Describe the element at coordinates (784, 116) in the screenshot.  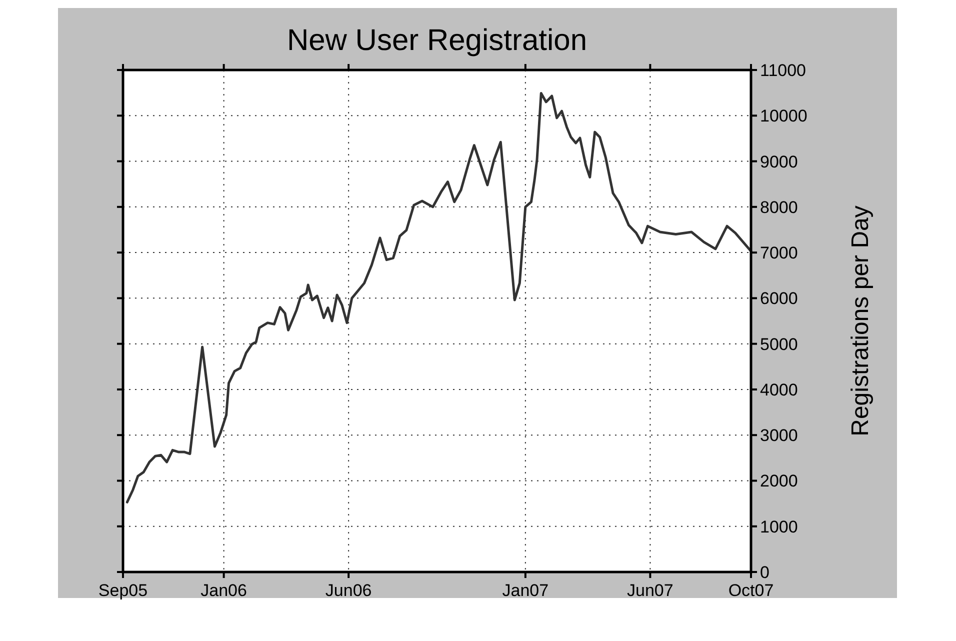
I see `y-tick-label: 10000` at that location.